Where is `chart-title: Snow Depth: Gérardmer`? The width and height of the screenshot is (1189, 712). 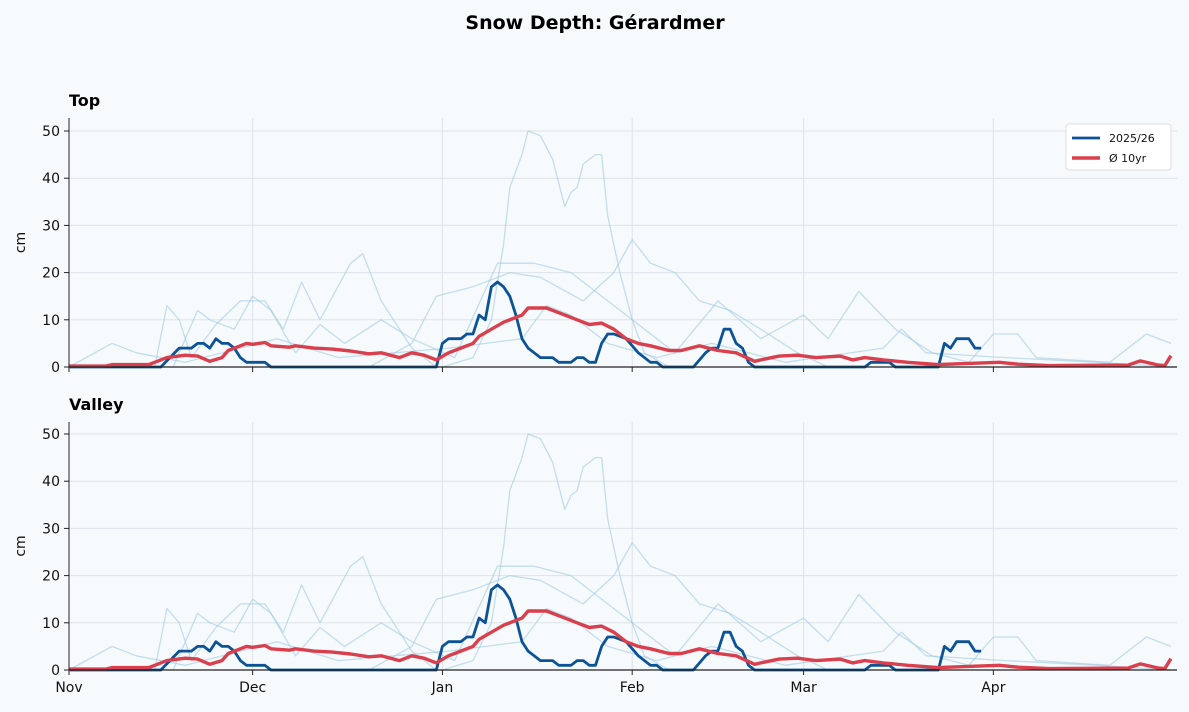
chart-title: Snow Depth: Gérardmer is located at coordinates (595, 23).